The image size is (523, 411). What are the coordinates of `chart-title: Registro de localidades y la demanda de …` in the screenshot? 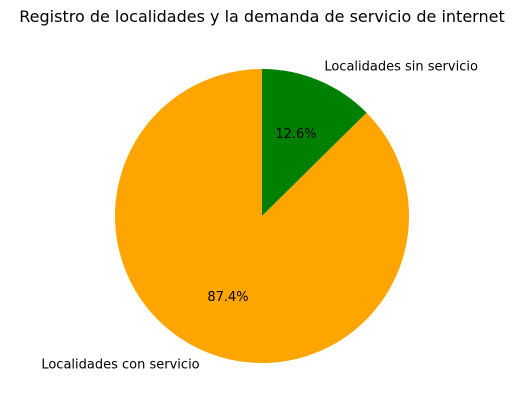 It's located at (261, 16).